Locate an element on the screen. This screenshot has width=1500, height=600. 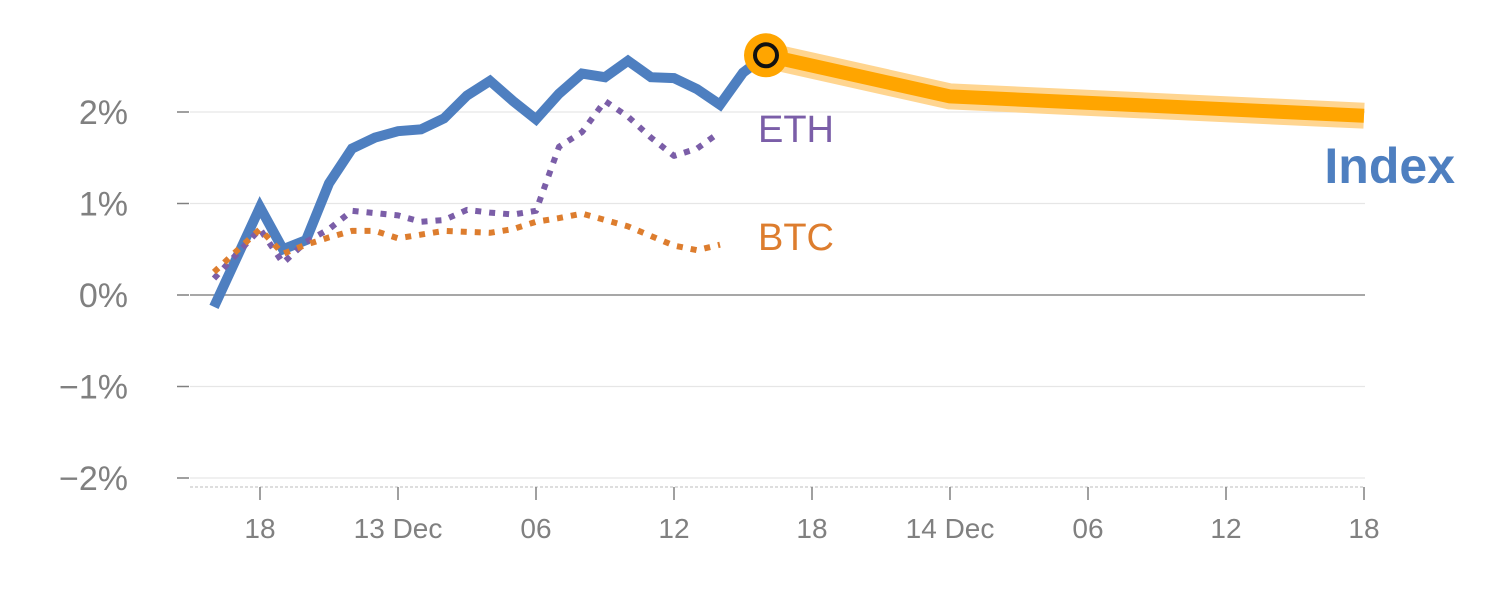
y-tick-label: −1% is located at coordinates (93, 388).